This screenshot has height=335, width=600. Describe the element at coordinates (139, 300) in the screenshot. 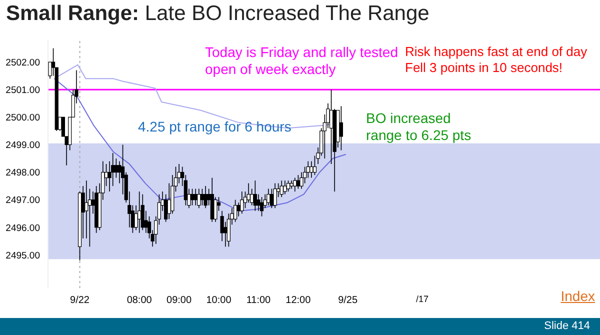

I see `x-tick-label: 08:00` at that location.